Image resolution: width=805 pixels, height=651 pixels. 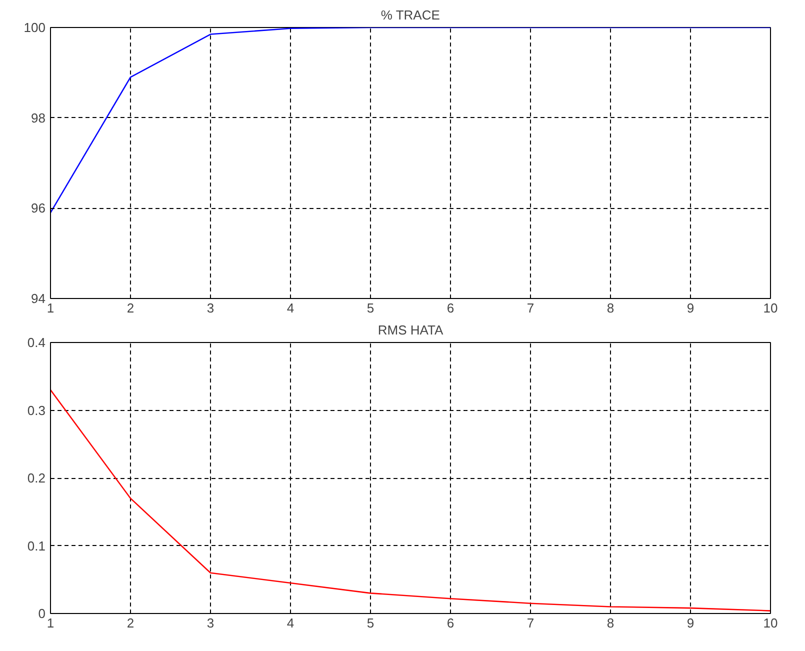 What do you see at coordinates (36, 546) in the screenshot?
I see `y-tick-label: 0.1` at bounding box center [36, 546].